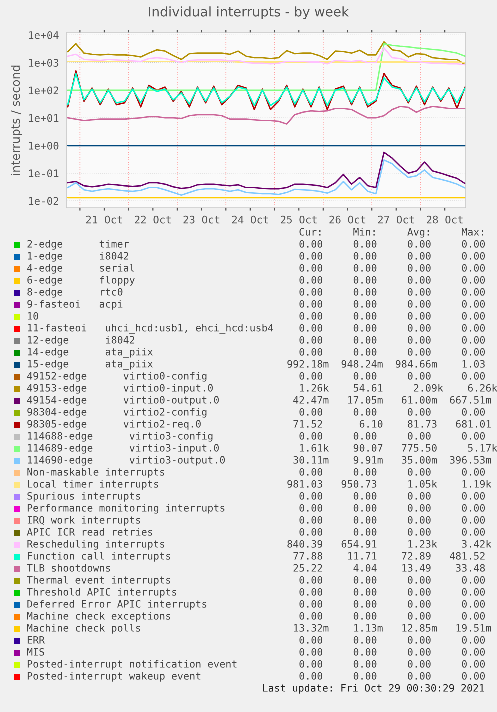 Image resolution: width=497 pixels, height=712 pixels. What do you see at coordinates (390, 544) in the screenshot?
I see `text: 840.39 654.91 1.23k 3.42k` at bounding box center [390, 544].